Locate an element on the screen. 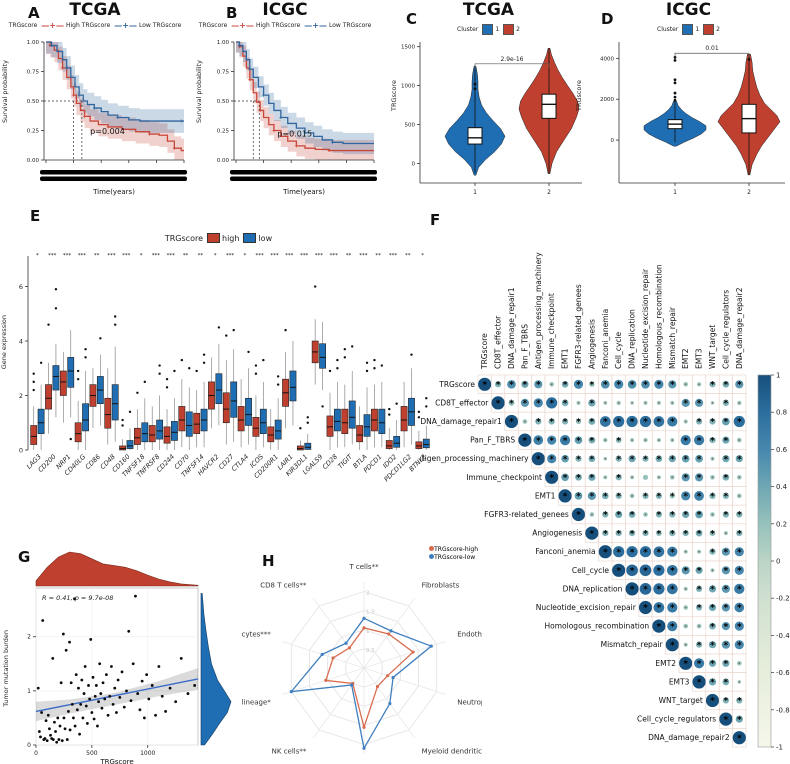 The width and height of the screenshot is (790, 764). svg-text: Nucleotide_excision_repair is located at coordinates (586, 607).